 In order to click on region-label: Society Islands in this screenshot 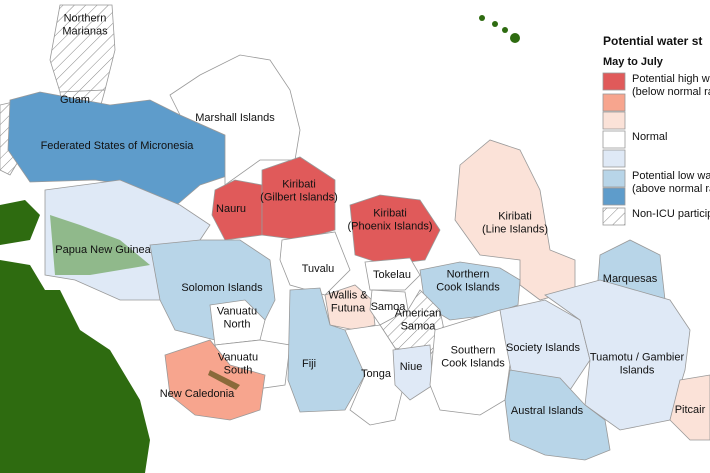, I will do `click(543, 348)`.